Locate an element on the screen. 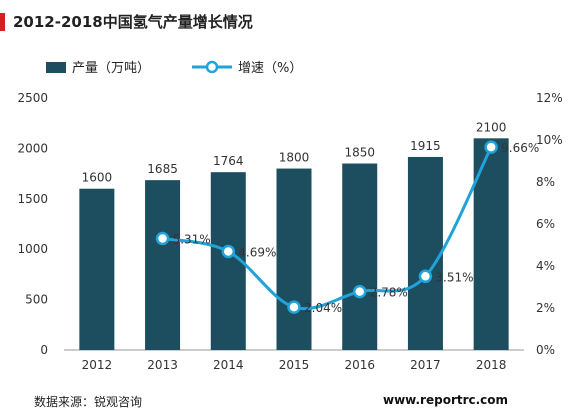 The height and width of the screenshot is (417, 568). bar-data-label: 2100 is located at coordinates (491, 127).